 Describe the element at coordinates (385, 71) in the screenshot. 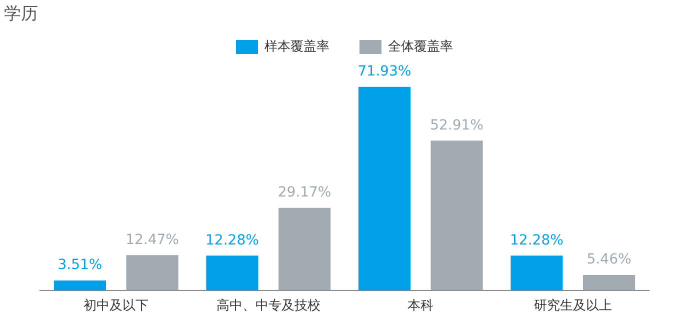

I see `data-label: 71.93%` at that location.